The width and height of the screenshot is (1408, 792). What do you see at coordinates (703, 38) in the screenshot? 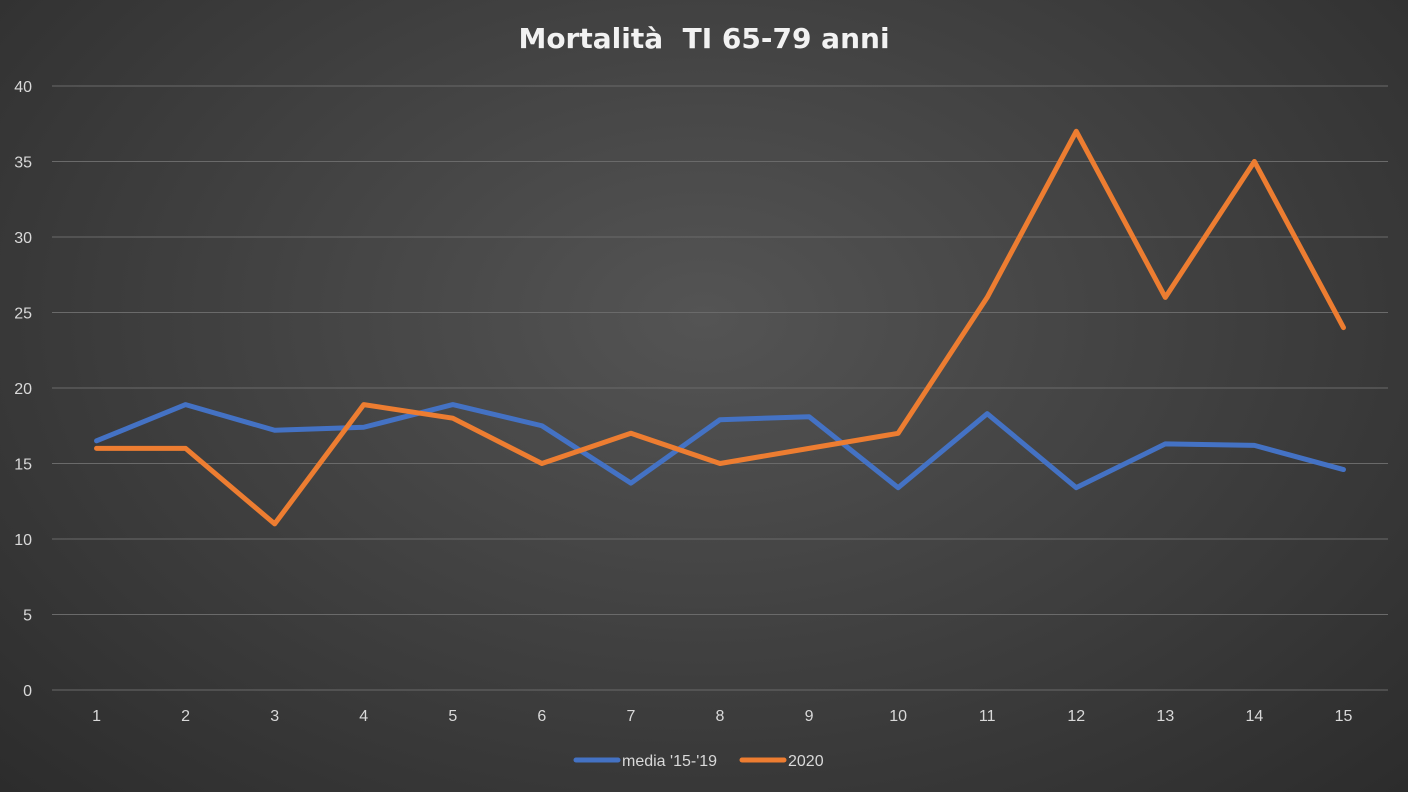
I see `chart-title: Mortalità TI 65-79 anni` at bounding box center [703, 38].